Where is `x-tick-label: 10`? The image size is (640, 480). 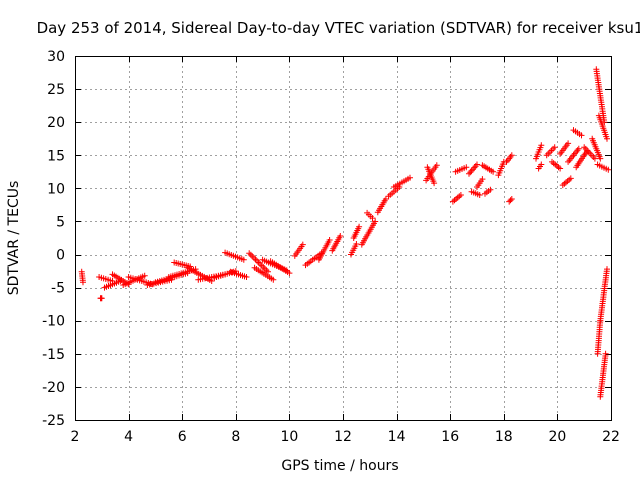 x-tick-label: 10 is located at coordinates (289, 437).